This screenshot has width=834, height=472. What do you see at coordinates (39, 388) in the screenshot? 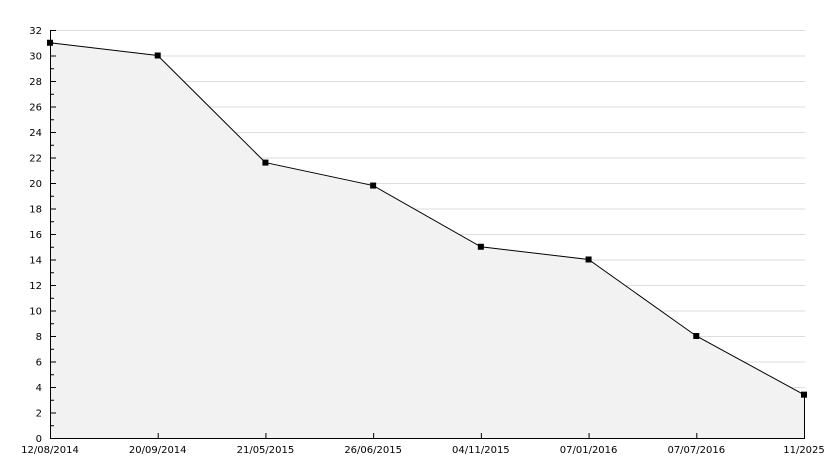
I see `y-tick-label: 4` at bounding box center [39, 388].